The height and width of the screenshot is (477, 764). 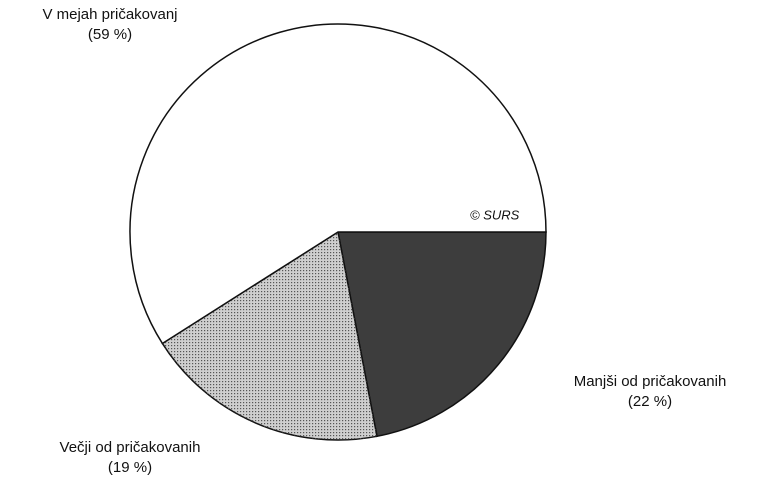 What do you see at coordinates (130, 467) in the screenshot?
I see `slice-value-label: (19 %)` at bounding box center [130, 467].